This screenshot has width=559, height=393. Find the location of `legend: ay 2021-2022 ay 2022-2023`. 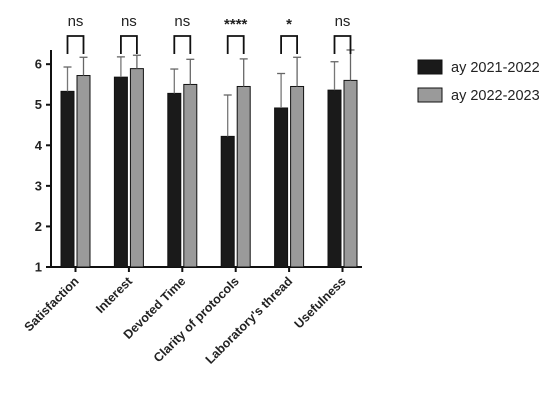

legend: ay 2021-2022 ay 2022-2023 is located at coordinates (478, 81).